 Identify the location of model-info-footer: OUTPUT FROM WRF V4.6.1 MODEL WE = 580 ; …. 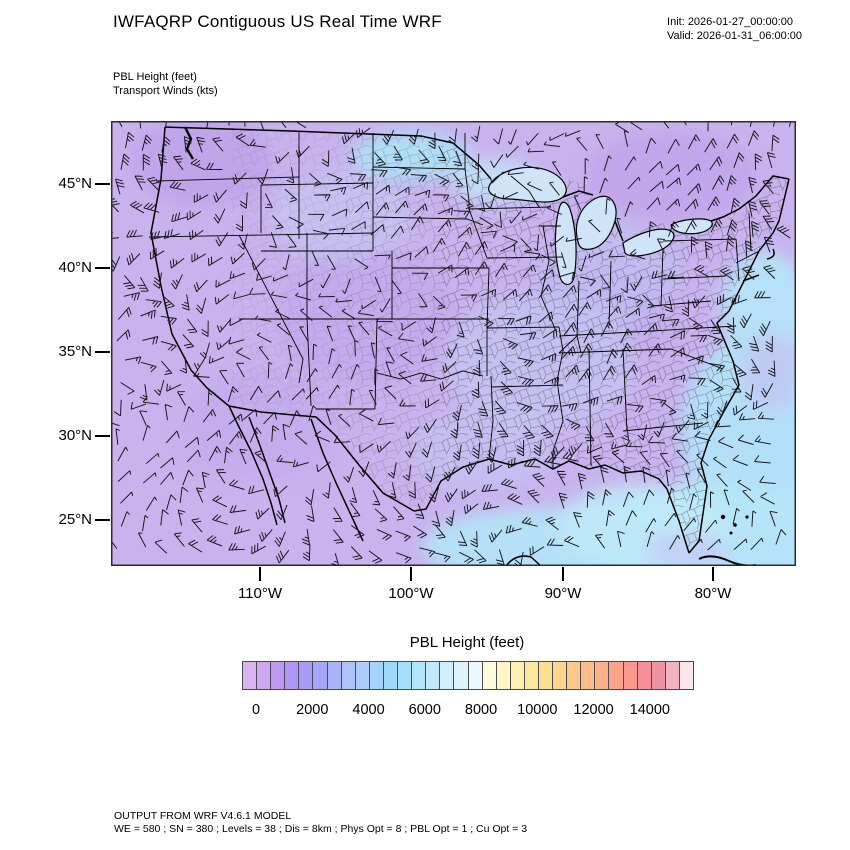
(320, 823).